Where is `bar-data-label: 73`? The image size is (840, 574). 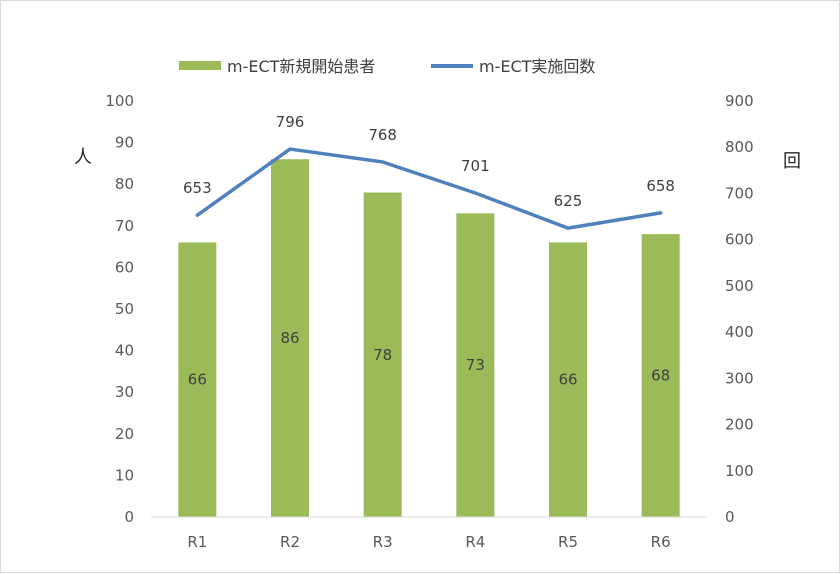 bar-data-label: 73 is located at coordinates (475, 365).